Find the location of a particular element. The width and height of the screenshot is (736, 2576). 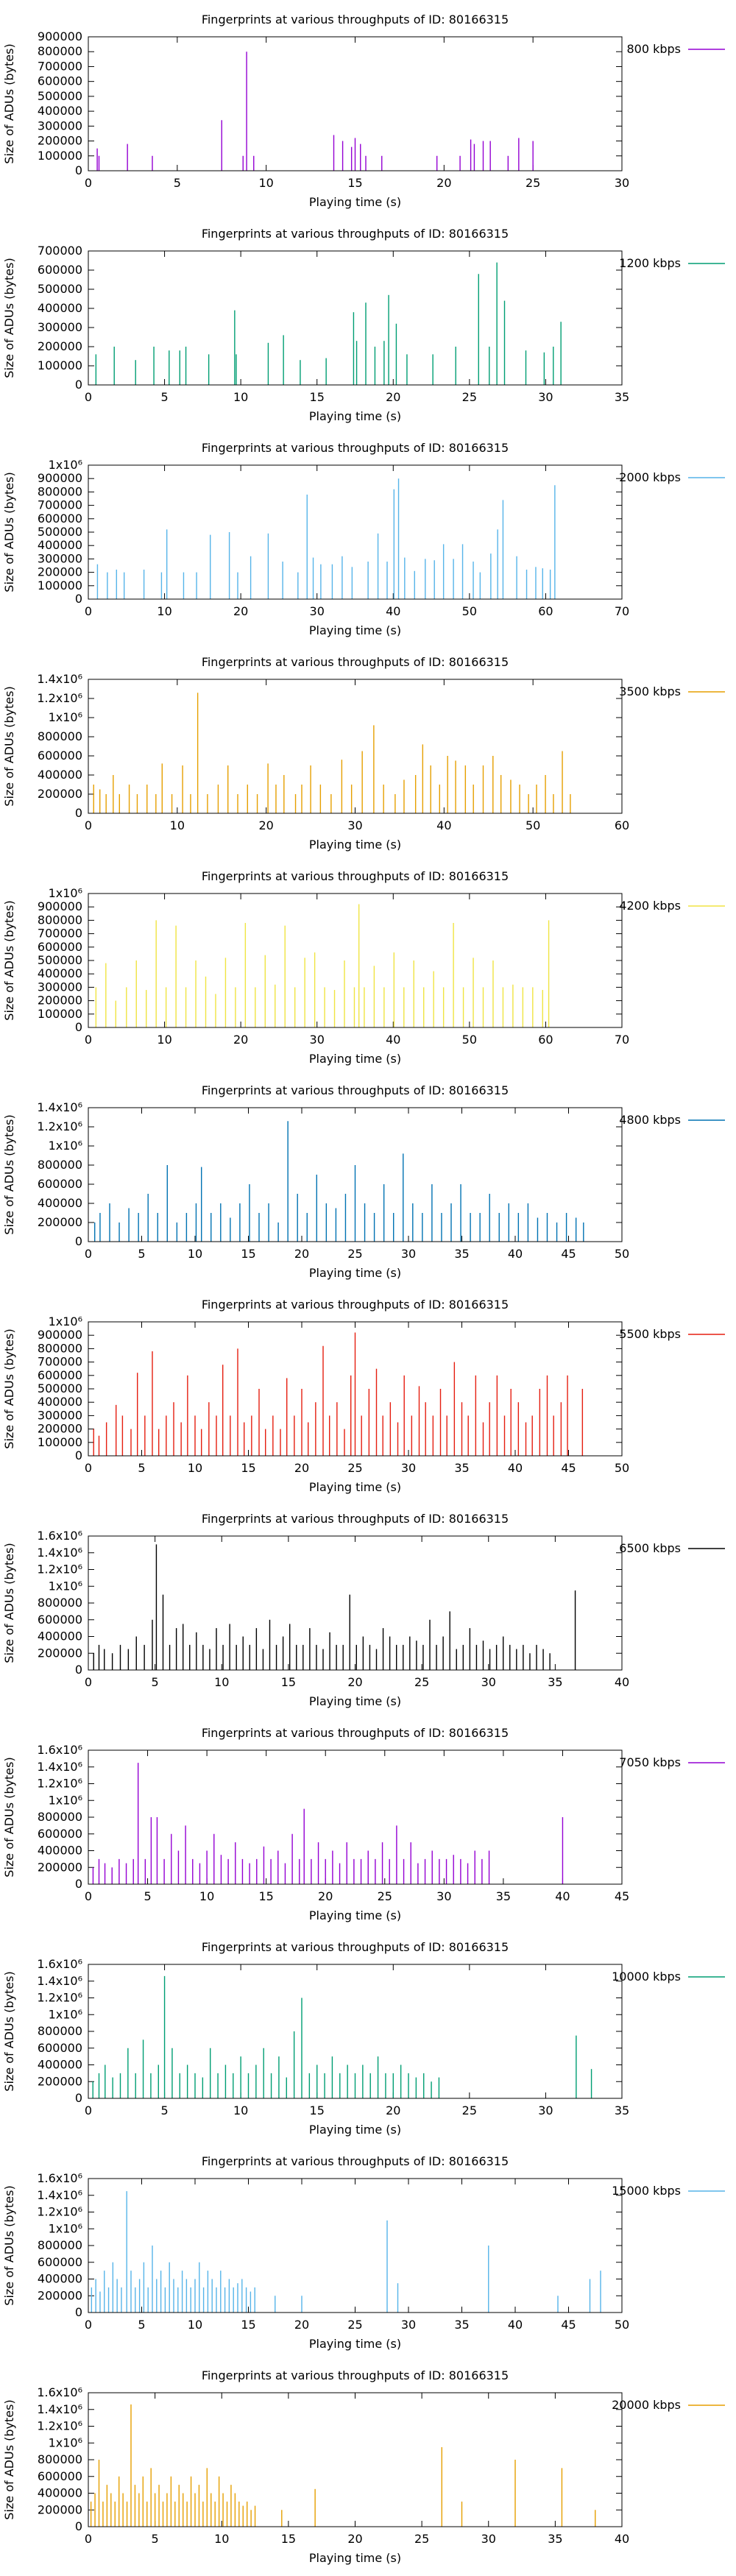

y-tick-label: 300000 is located at coordinates (60, 125).